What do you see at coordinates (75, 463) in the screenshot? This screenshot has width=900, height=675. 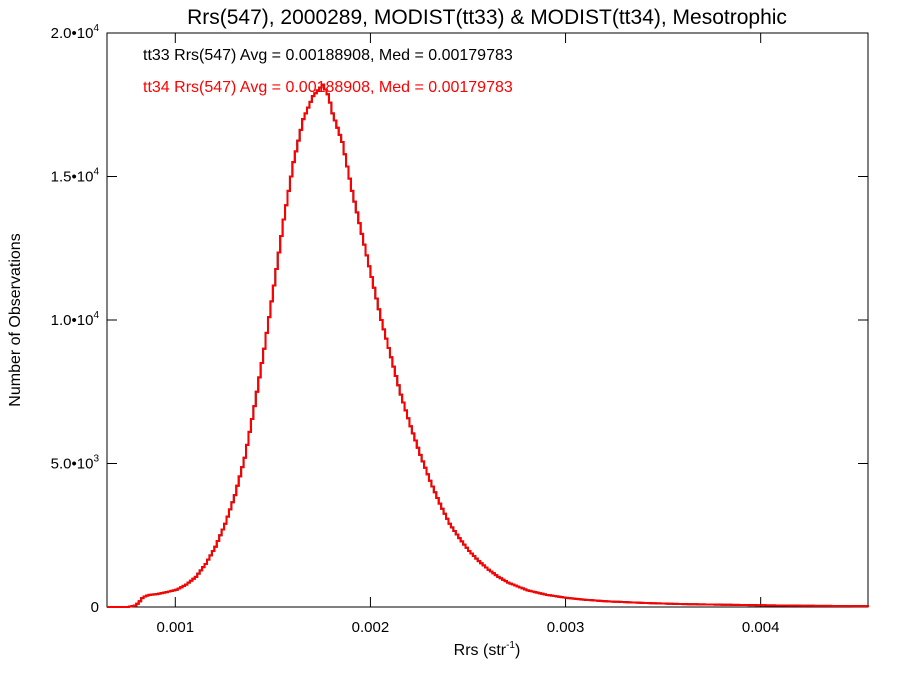 I see `y-tick-label: 5.0•103` at bounding box center [75, 463].